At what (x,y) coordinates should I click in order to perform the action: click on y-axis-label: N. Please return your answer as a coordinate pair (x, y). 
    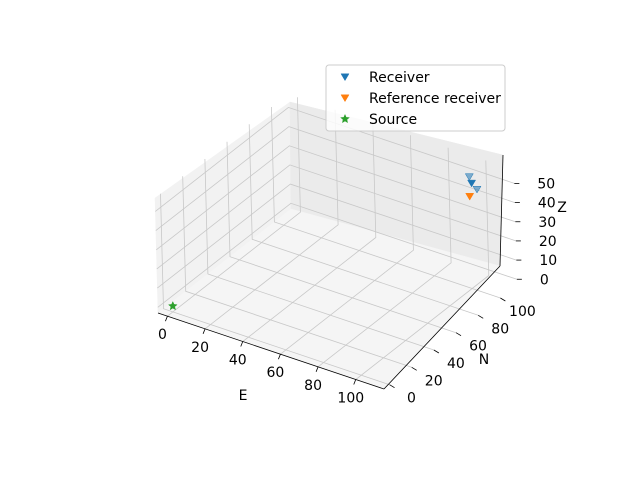
    Looking at the image, I should click on (484, 360).